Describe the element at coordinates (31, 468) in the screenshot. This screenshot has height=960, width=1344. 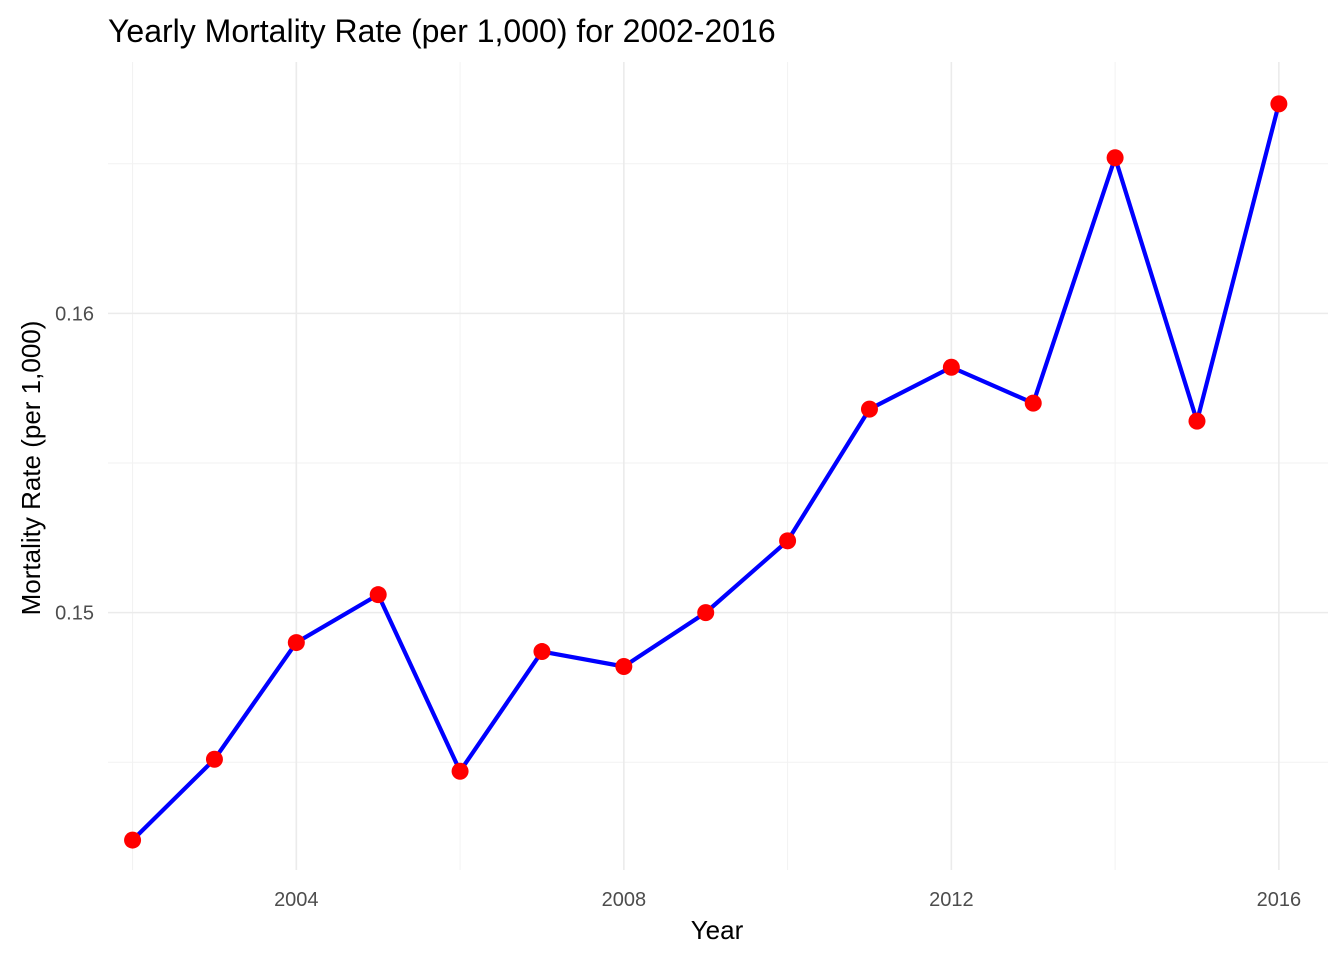
I see `y-axis-label: Mortality Rate (per 1,000)` at that location.